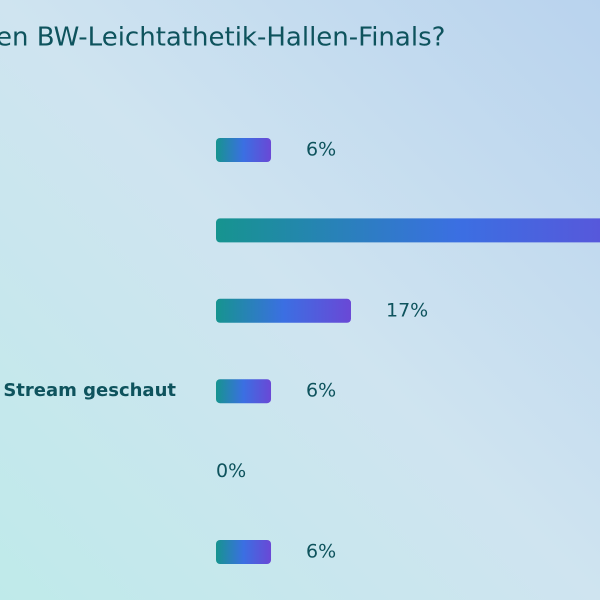 This screenshot has width=600, height=600. Describe the element at coordinates (231, 471) in the screenshot. I see `value-label: 0%` at that location.